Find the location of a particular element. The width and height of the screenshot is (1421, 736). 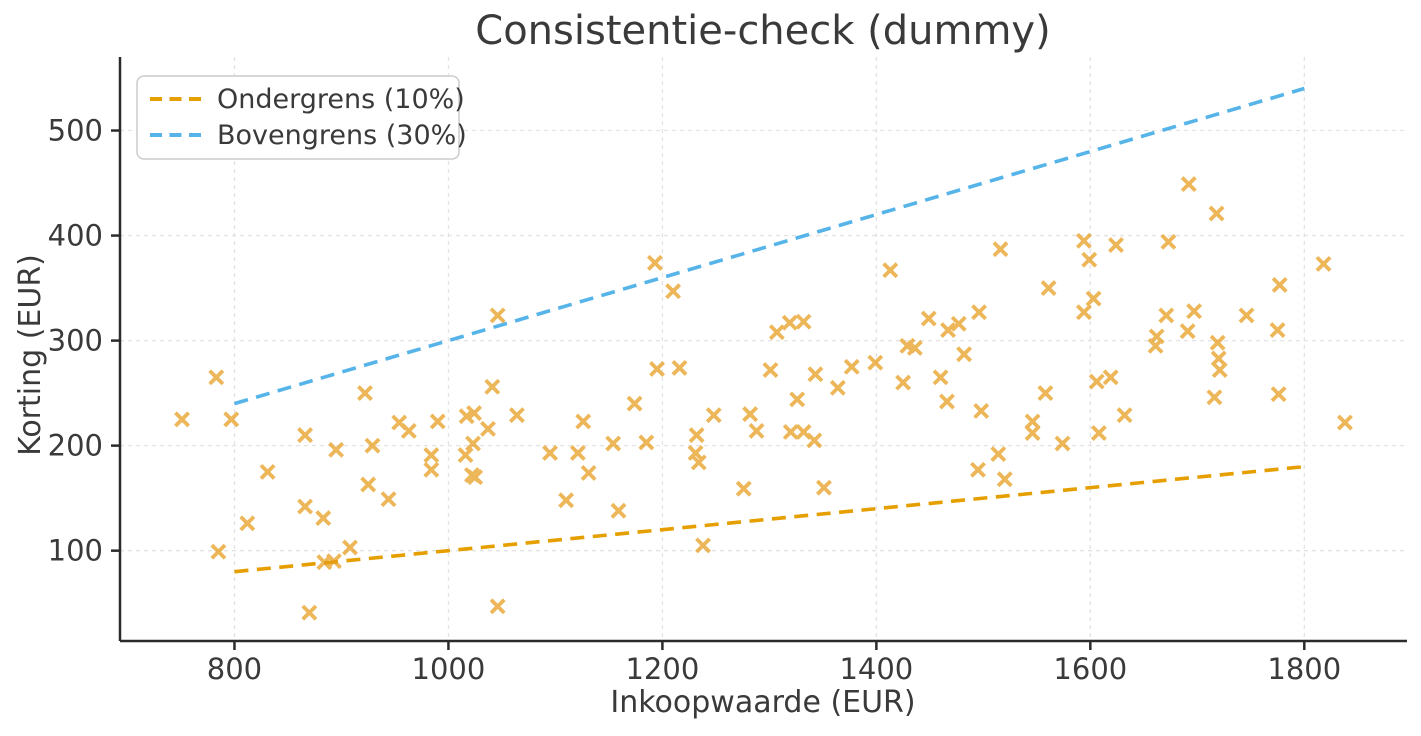

y-tick-label: 500 is located at coordinates (75, 131).